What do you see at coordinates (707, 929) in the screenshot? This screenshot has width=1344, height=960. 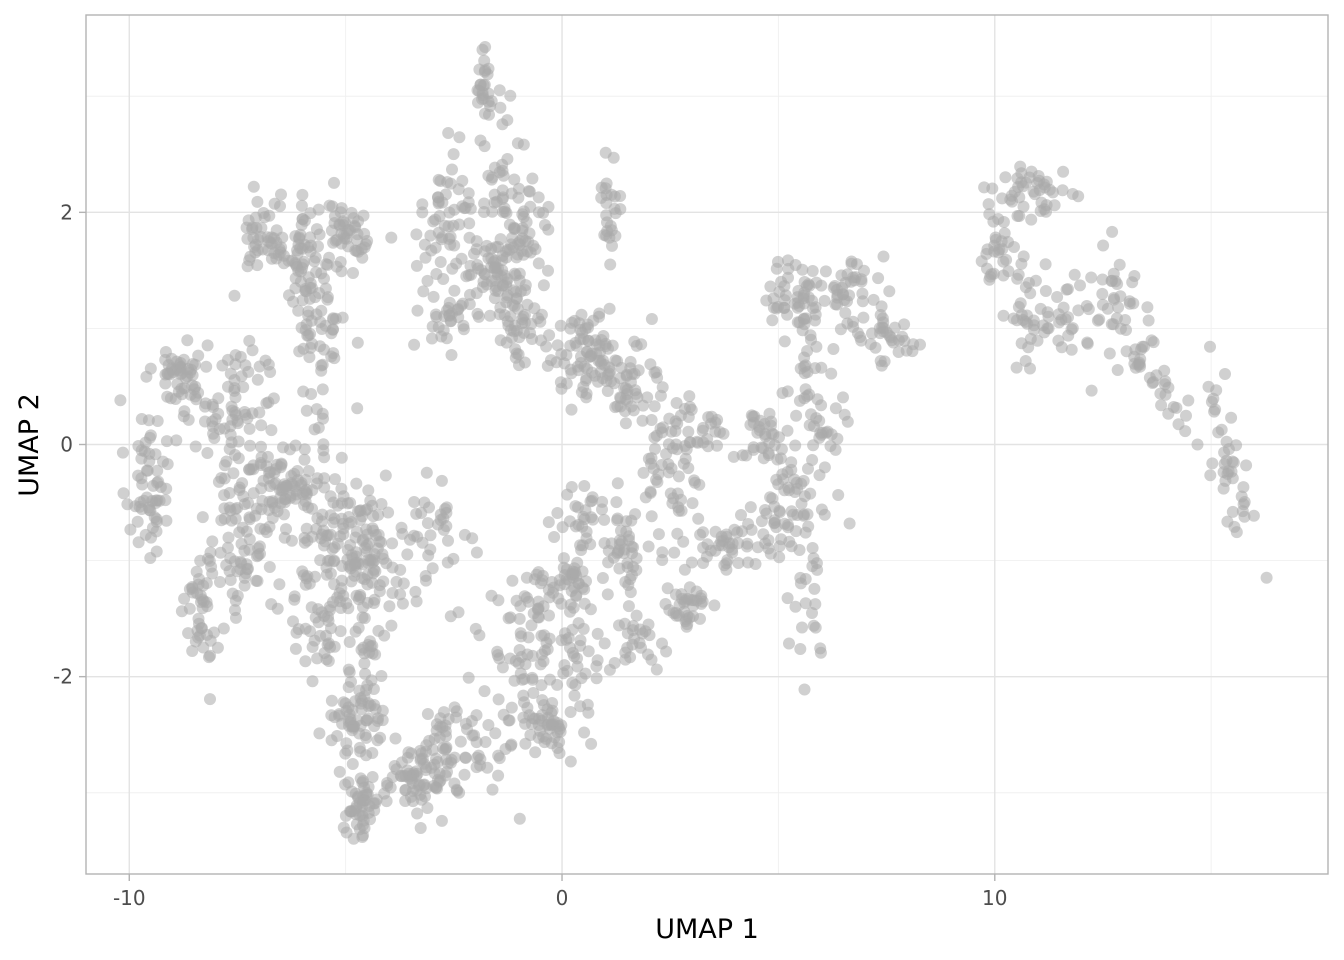 I see `x-axis-title: UMAP 1` at bounding box center [707, 929].